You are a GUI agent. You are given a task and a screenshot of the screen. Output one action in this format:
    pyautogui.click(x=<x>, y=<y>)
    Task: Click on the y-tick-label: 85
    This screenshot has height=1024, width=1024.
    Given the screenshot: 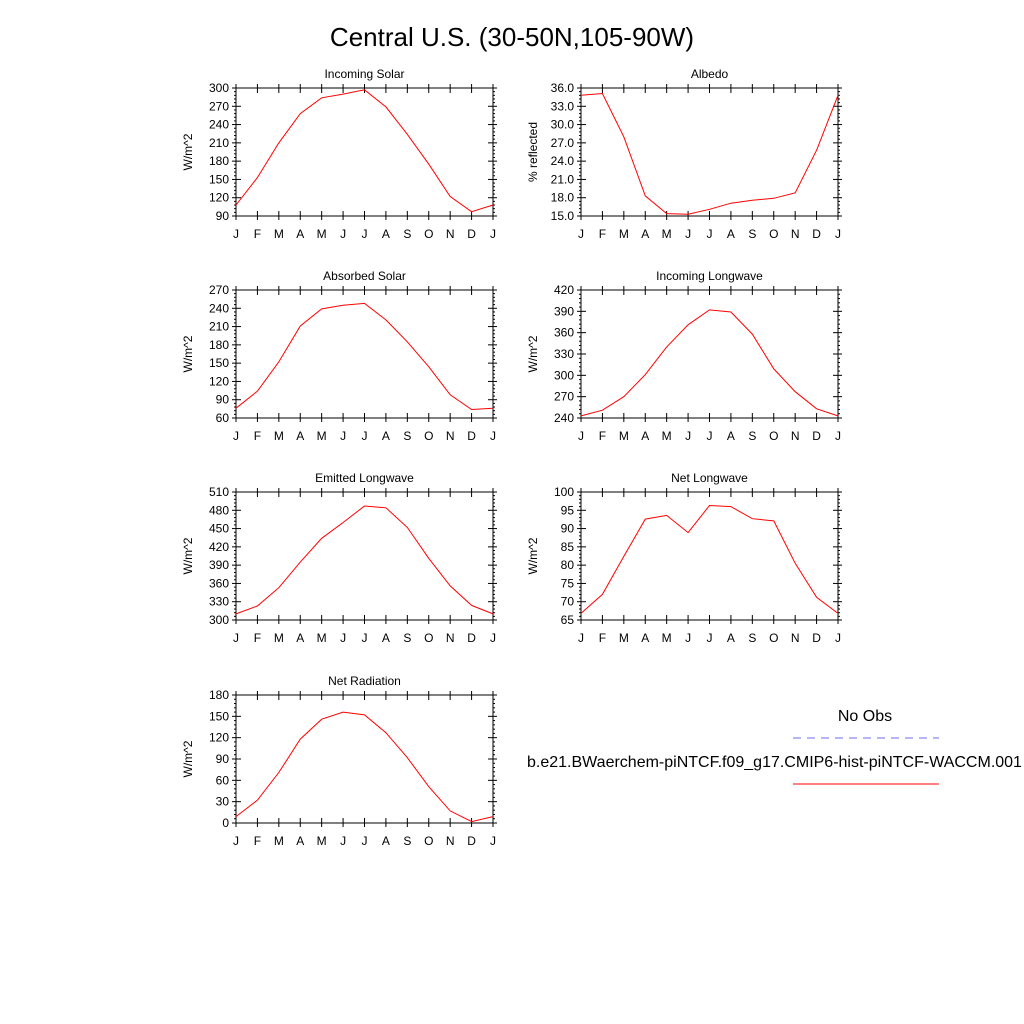 What is the action you would take?
    pyautogui.click(x=568, y=547)
    